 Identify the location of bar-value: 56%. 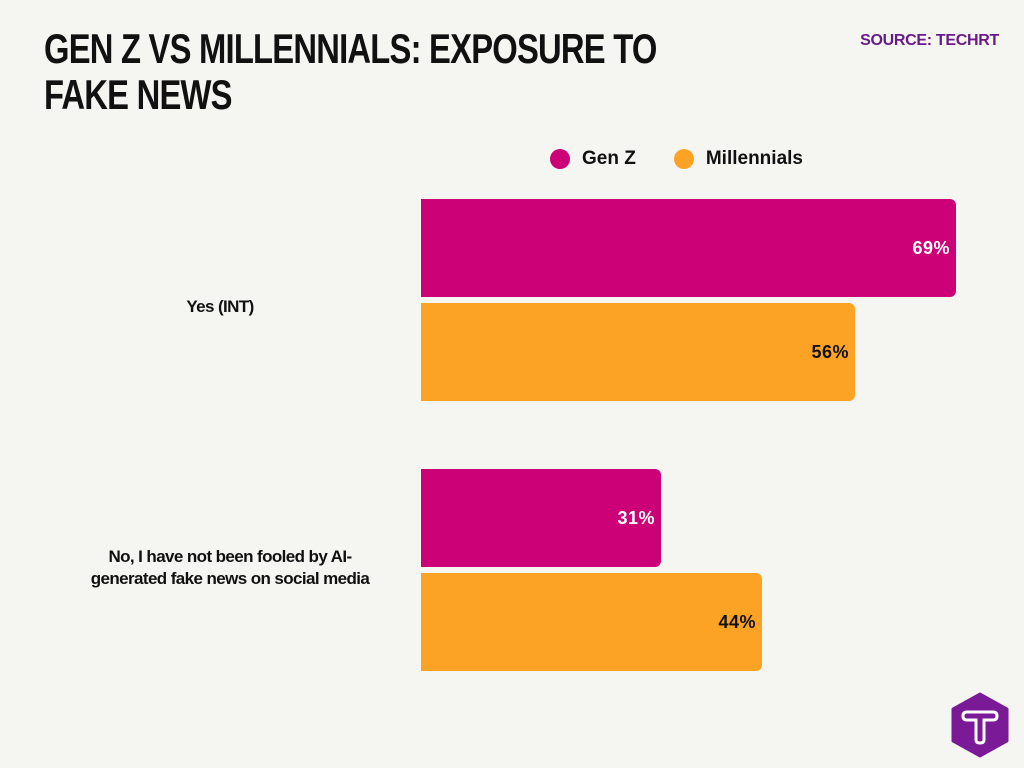
(830, 351).